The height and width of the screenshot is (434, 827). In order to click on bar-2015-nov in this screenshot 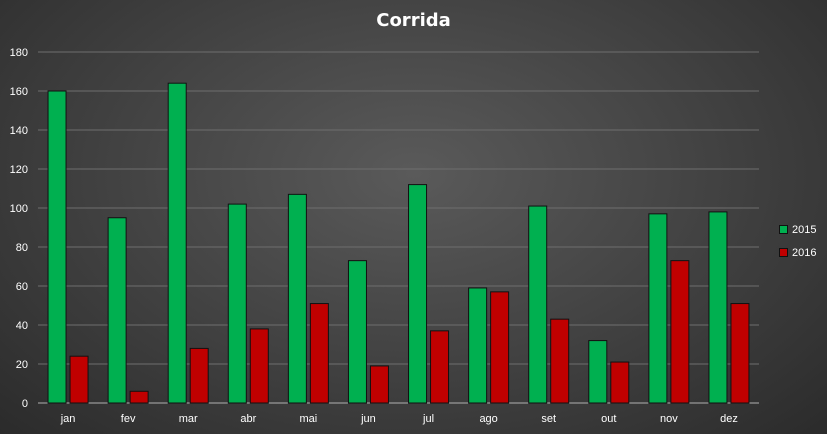, I will do `click(658, 308)`.